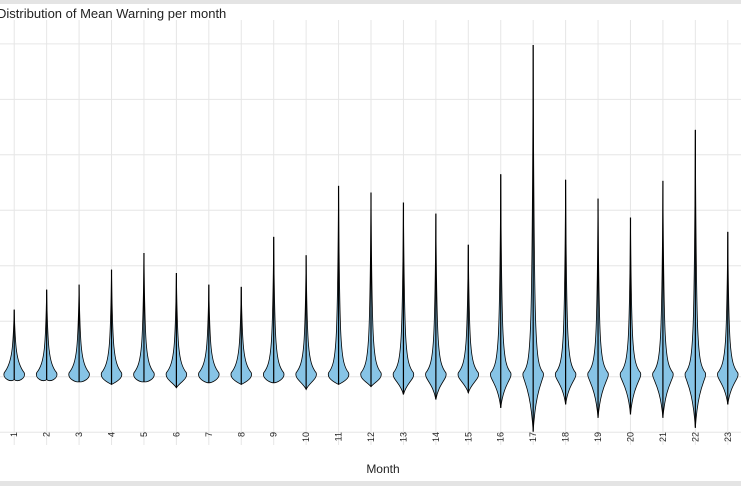  I want to click on x-tick-label: 23, so click(728, 437).